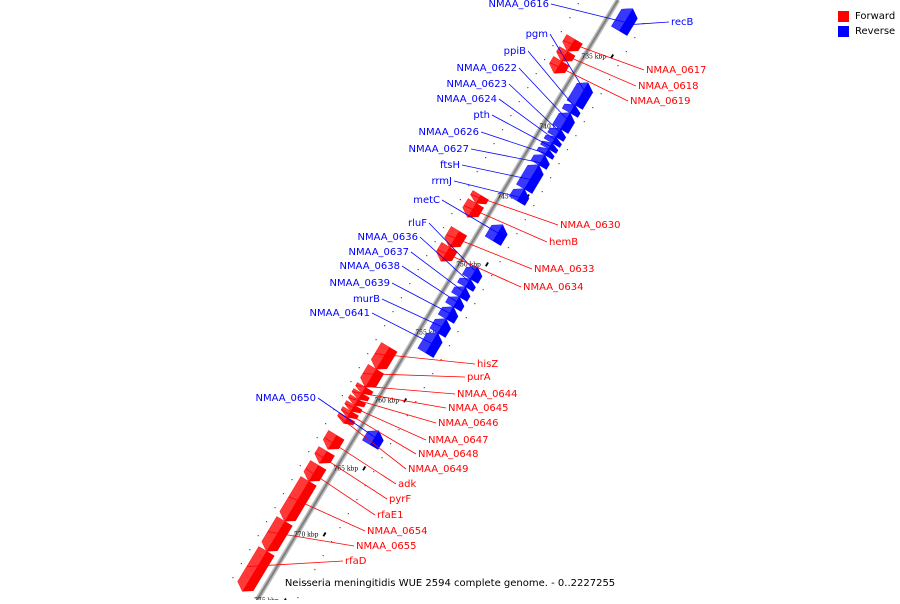  I want to click on tick-label: 735 kbp, so click(593, 56).